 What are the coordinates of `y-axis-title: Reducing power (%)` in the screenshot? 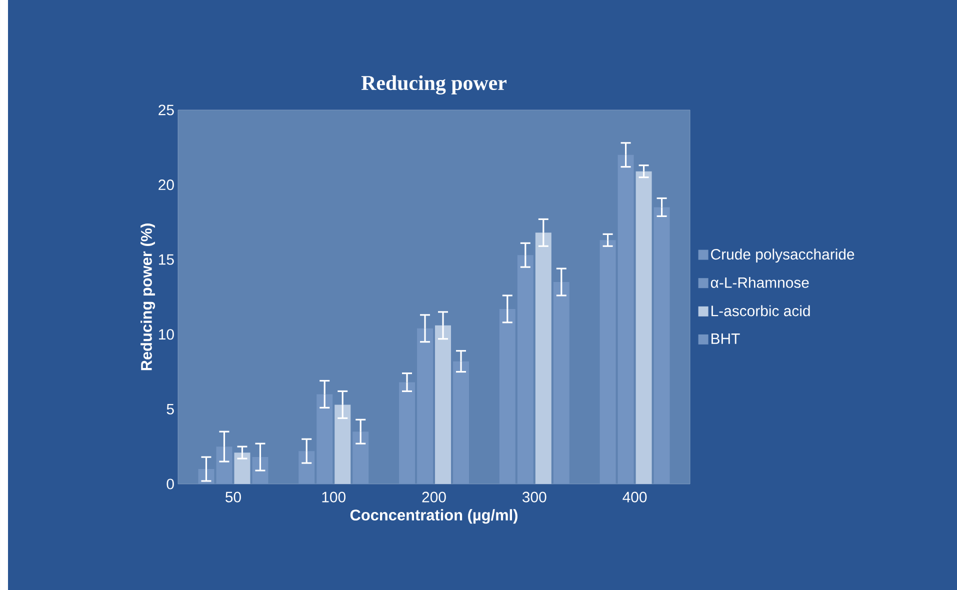 It's located at (148, 297).